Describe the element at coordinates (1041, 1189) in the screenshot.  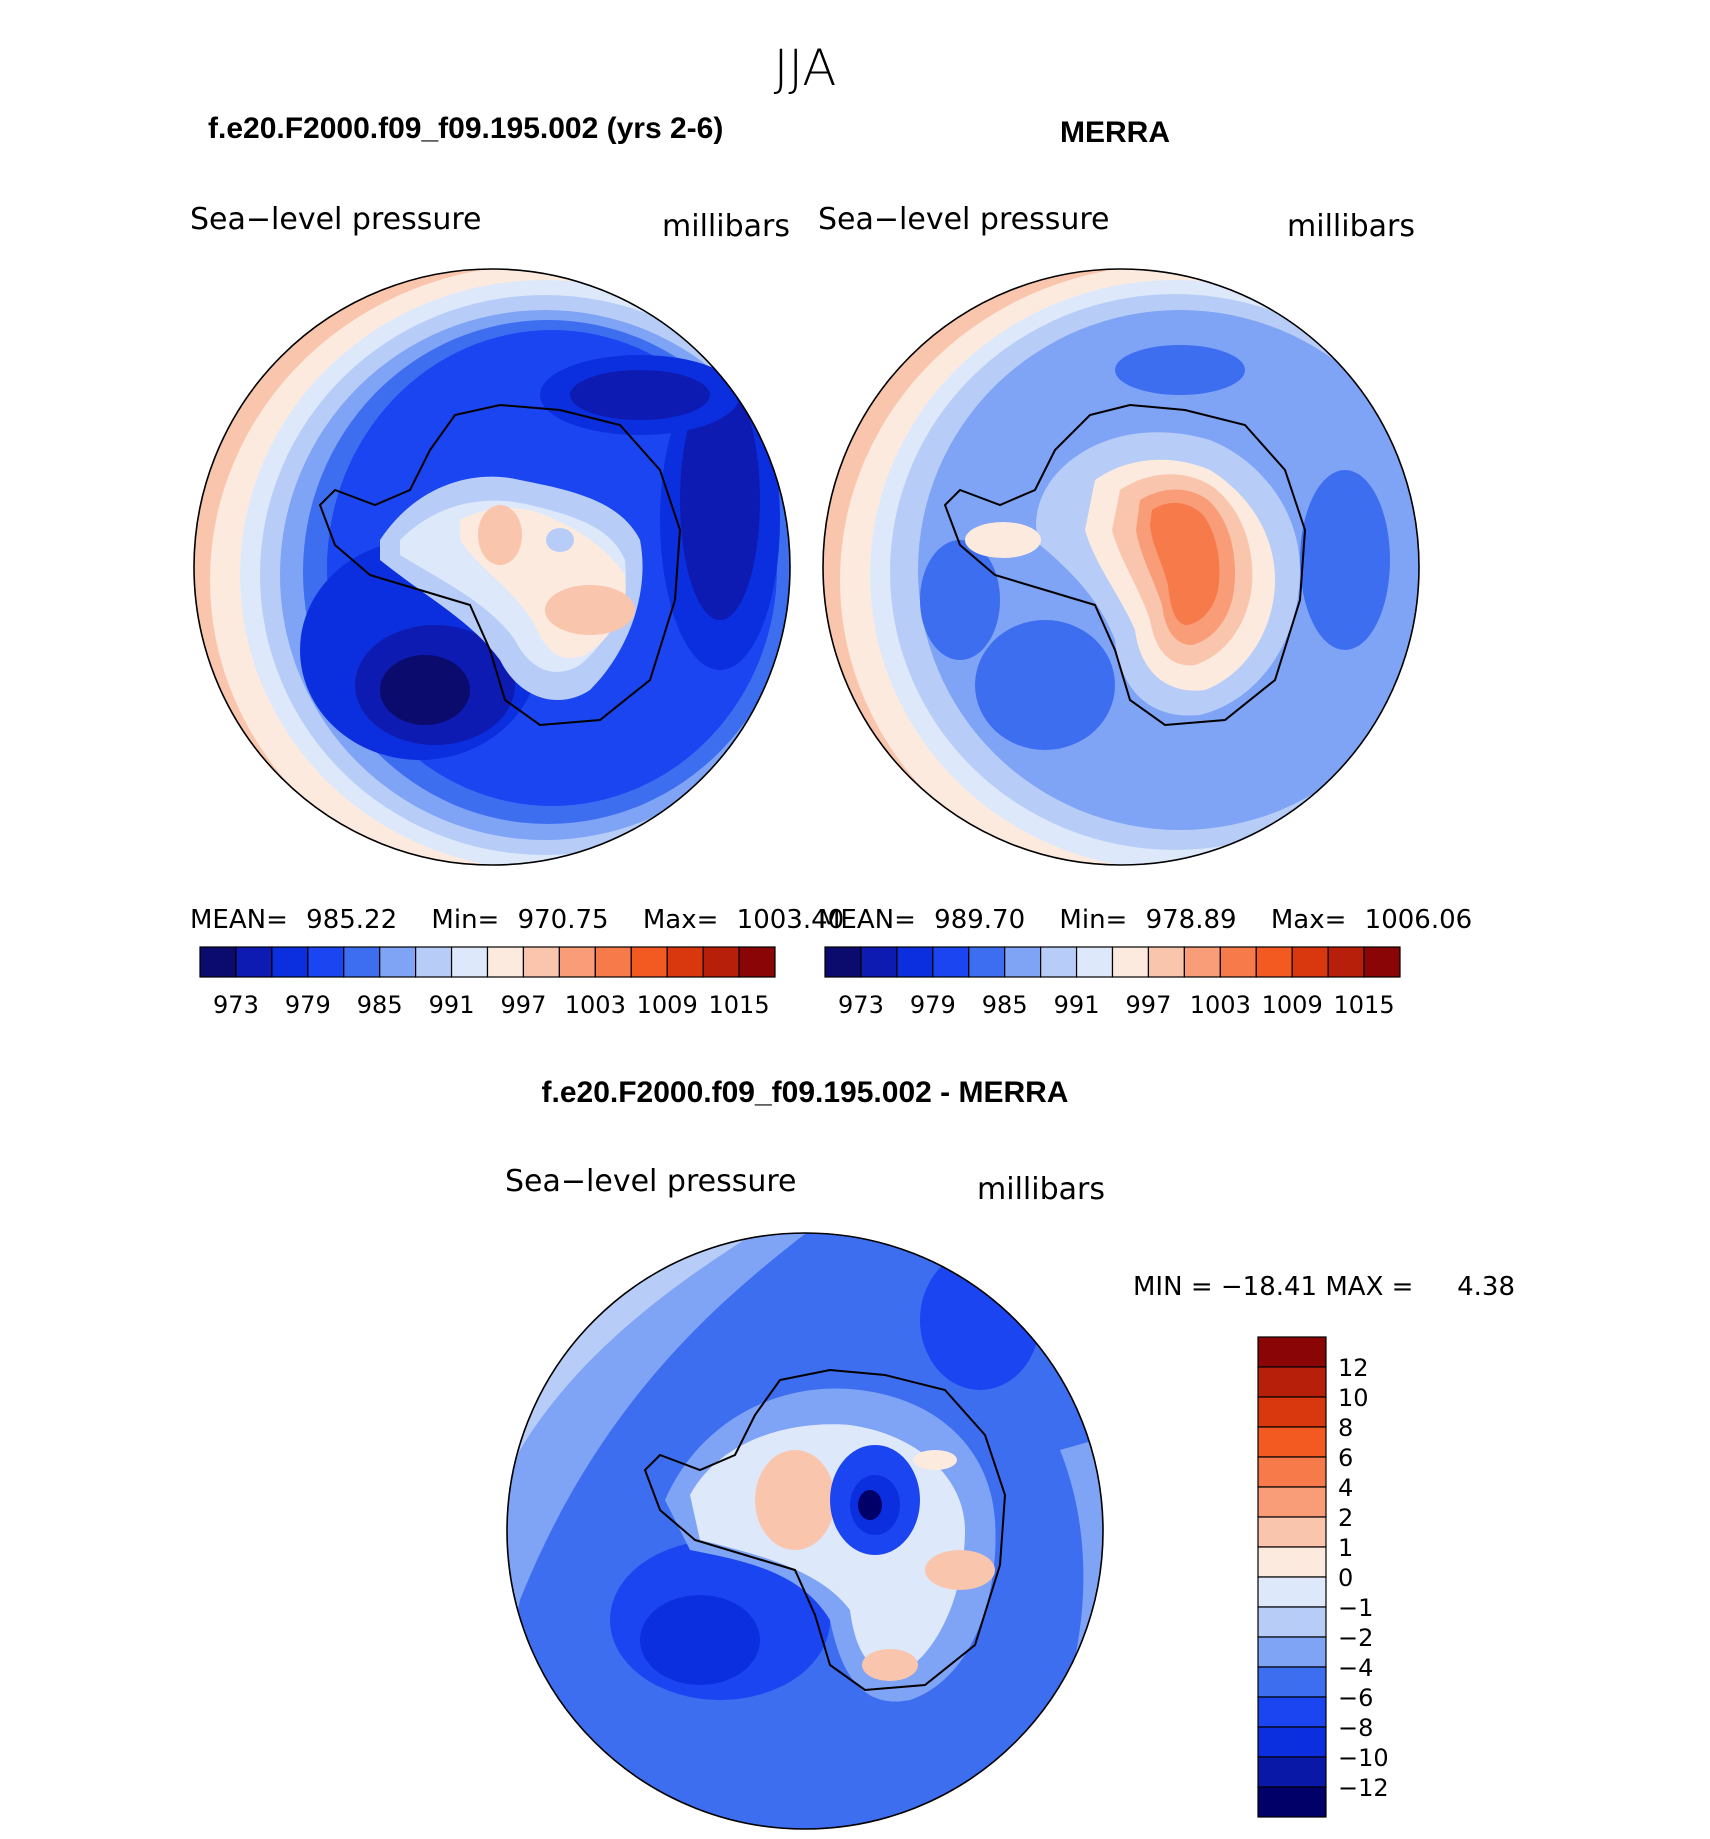
I see `panel-diff-units: millibars` at that location.